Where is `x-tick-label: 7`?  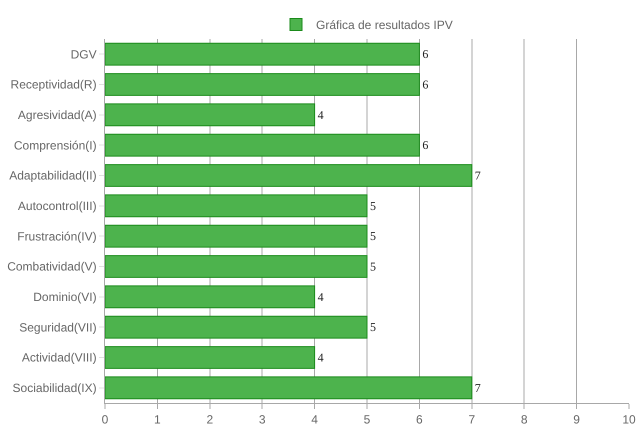 x-tick-label: 7 is located at coordinates (472, 419).